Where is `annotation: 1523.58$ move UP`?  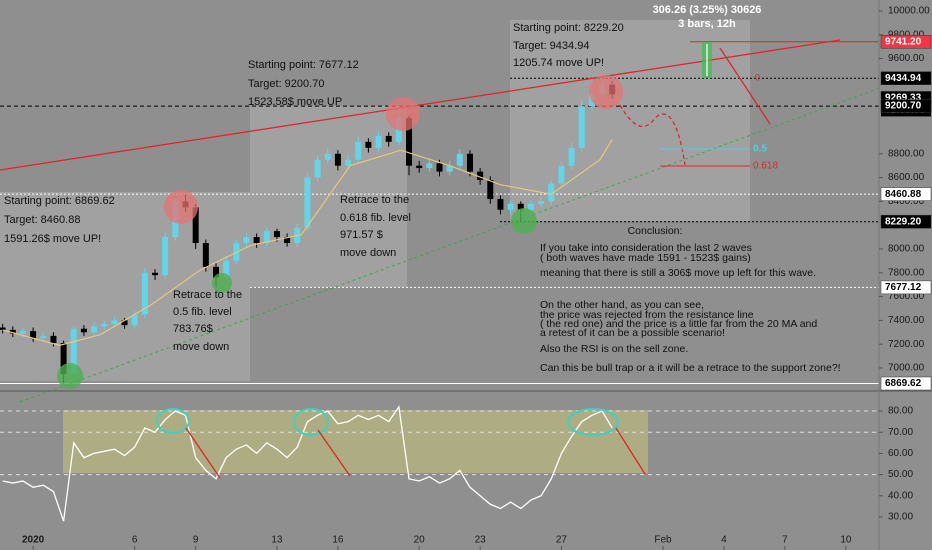 annotation: 1523.58$ move UP is located at coordinates (295, 102).